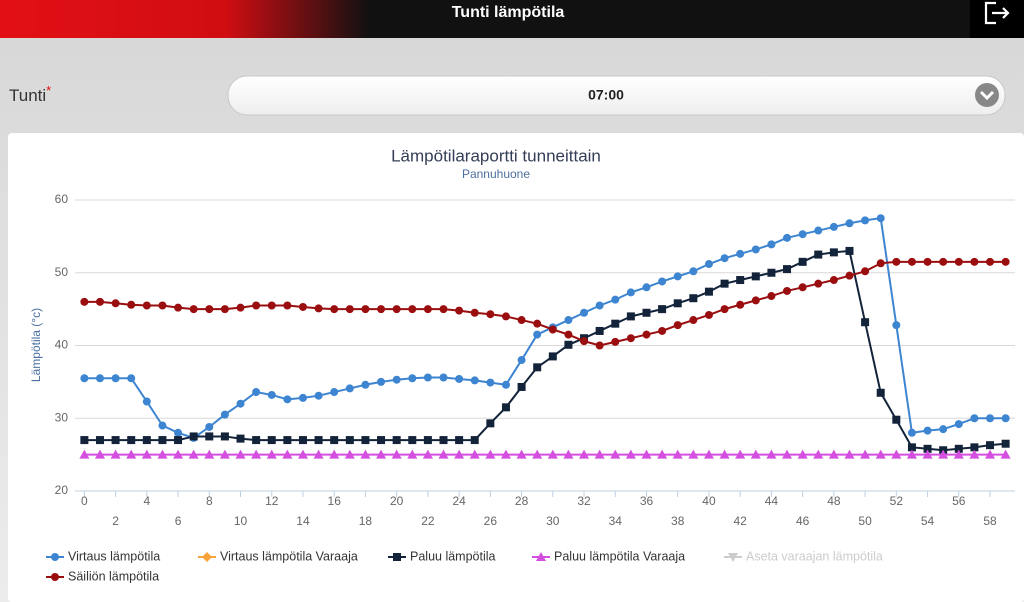  I want to click on x-tick-label: 48, so click(834, 501).